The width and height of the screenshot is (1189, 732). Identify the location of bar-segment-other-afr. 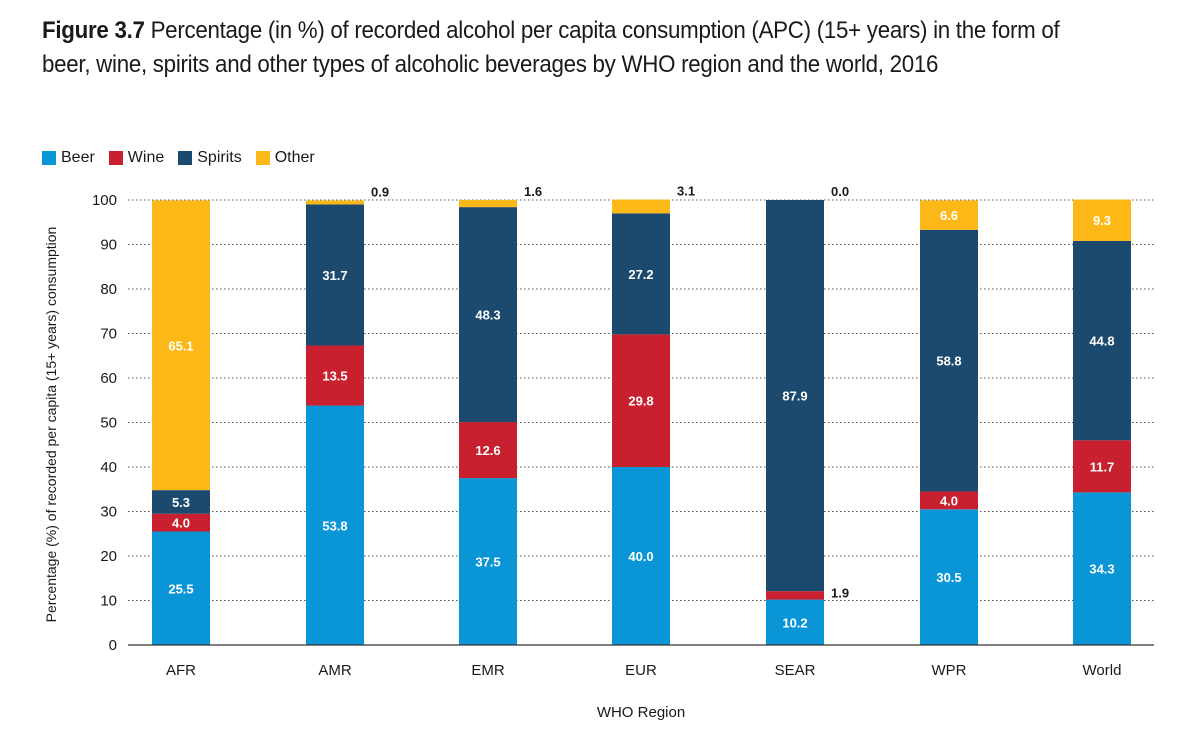
(181, 345).